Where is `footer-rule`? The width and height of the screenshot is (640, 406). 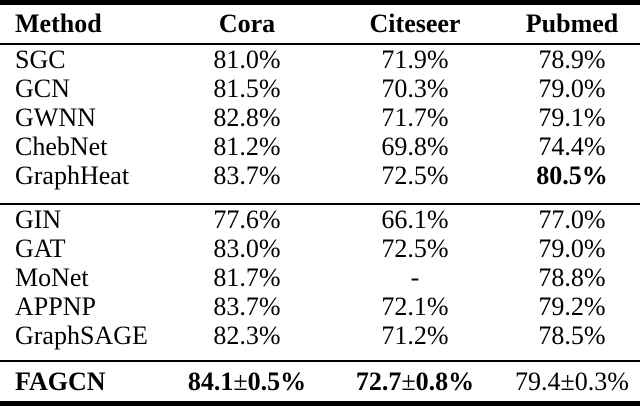
footer-rule is located at coordinates (320, 361).